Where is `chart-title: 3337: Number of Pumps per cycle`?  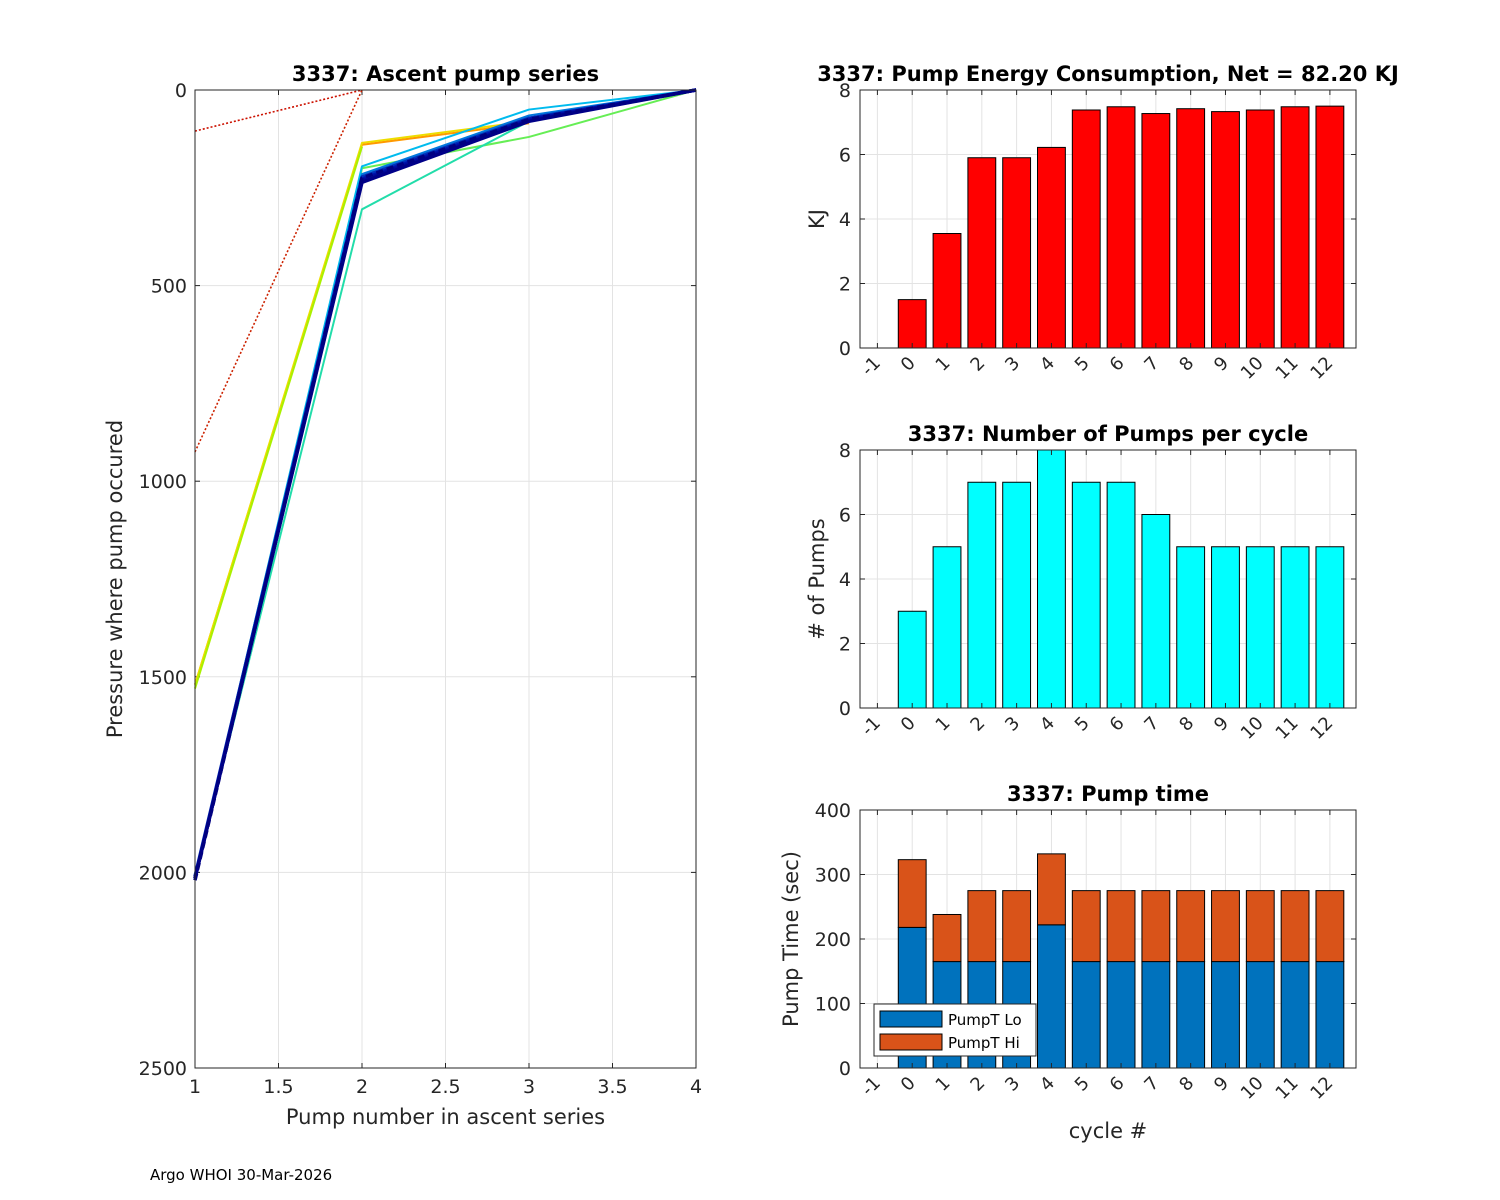 chart-title: 3337: Number of Pumps per cycle is located at coordinates (1108, 434).